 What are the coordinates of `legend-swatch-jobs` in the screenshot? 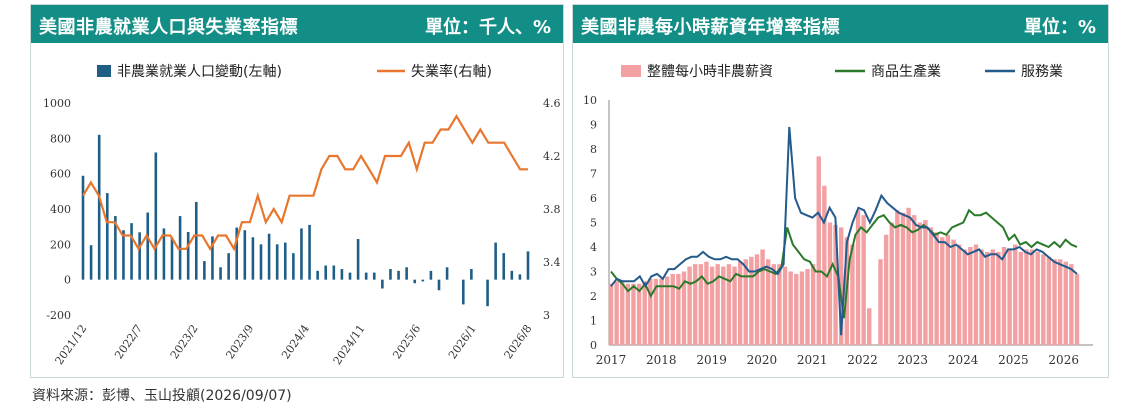 It's located at (104, 71).